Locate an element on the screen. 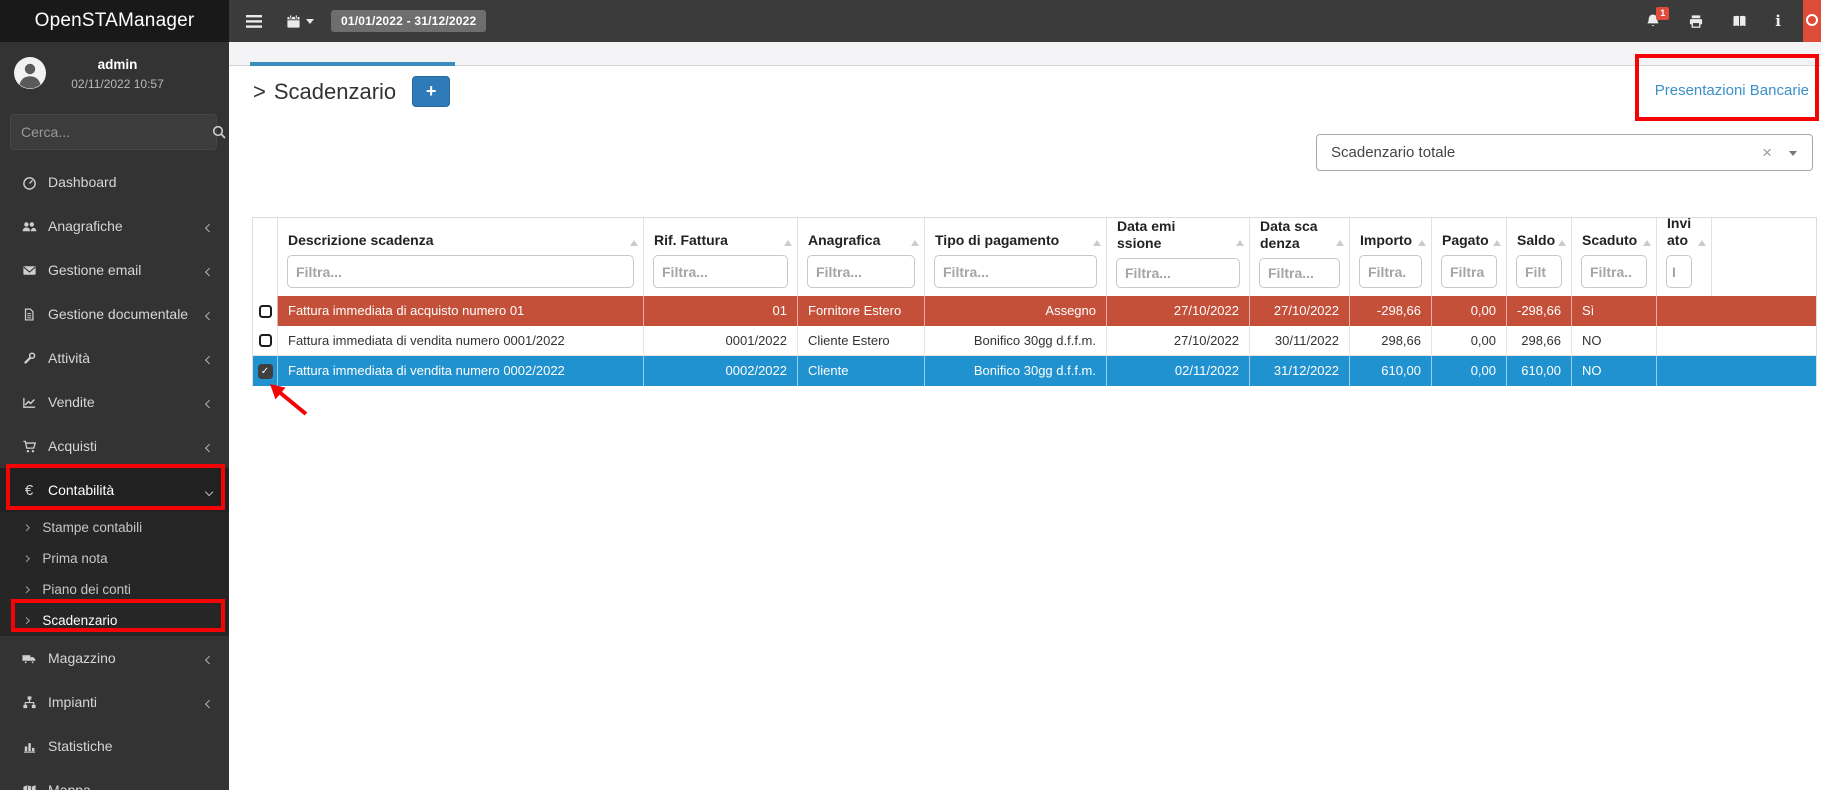  column-header-descrizione: Descrizione scadenza is located at coordinates (460, 257).